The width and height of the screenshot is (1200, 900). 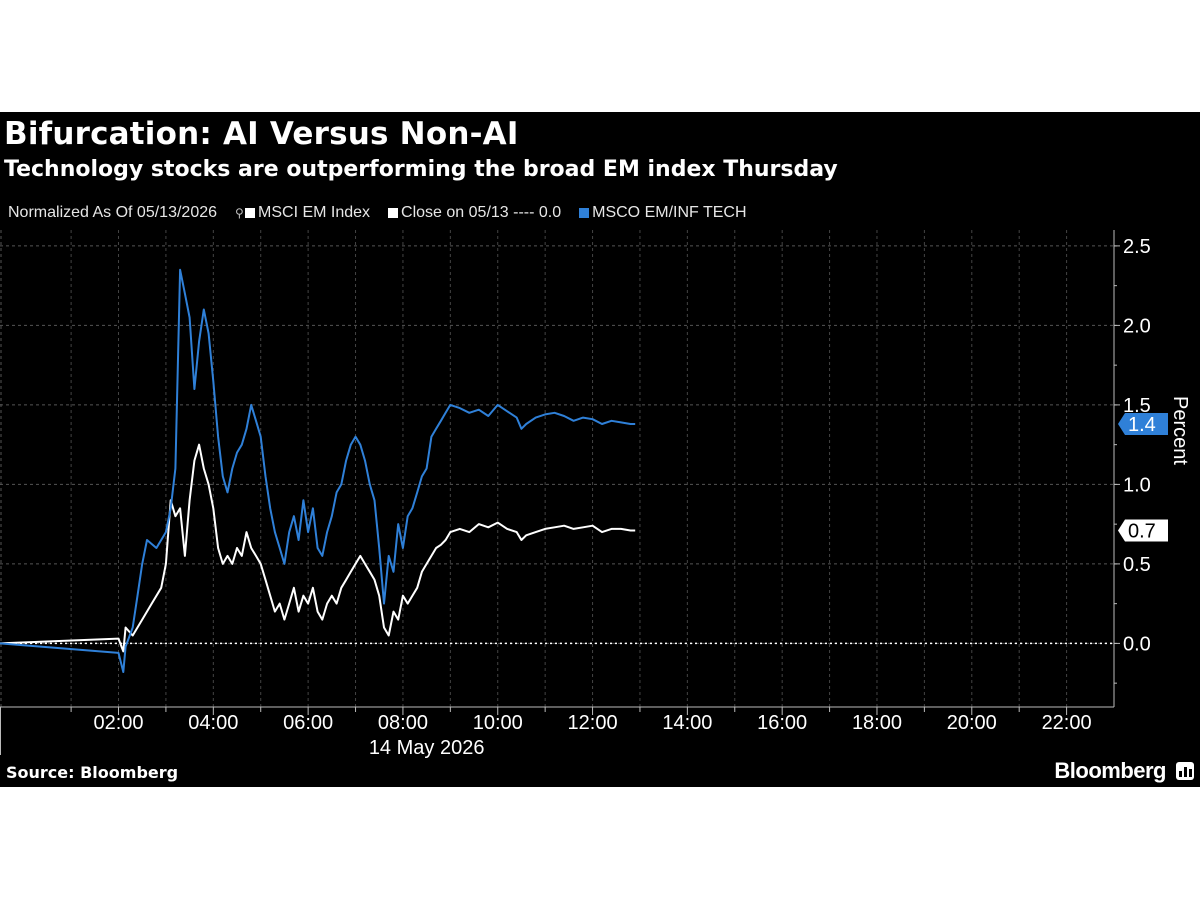 I want to click on x-tick-label: 06:00, so click(x=308, y=723).